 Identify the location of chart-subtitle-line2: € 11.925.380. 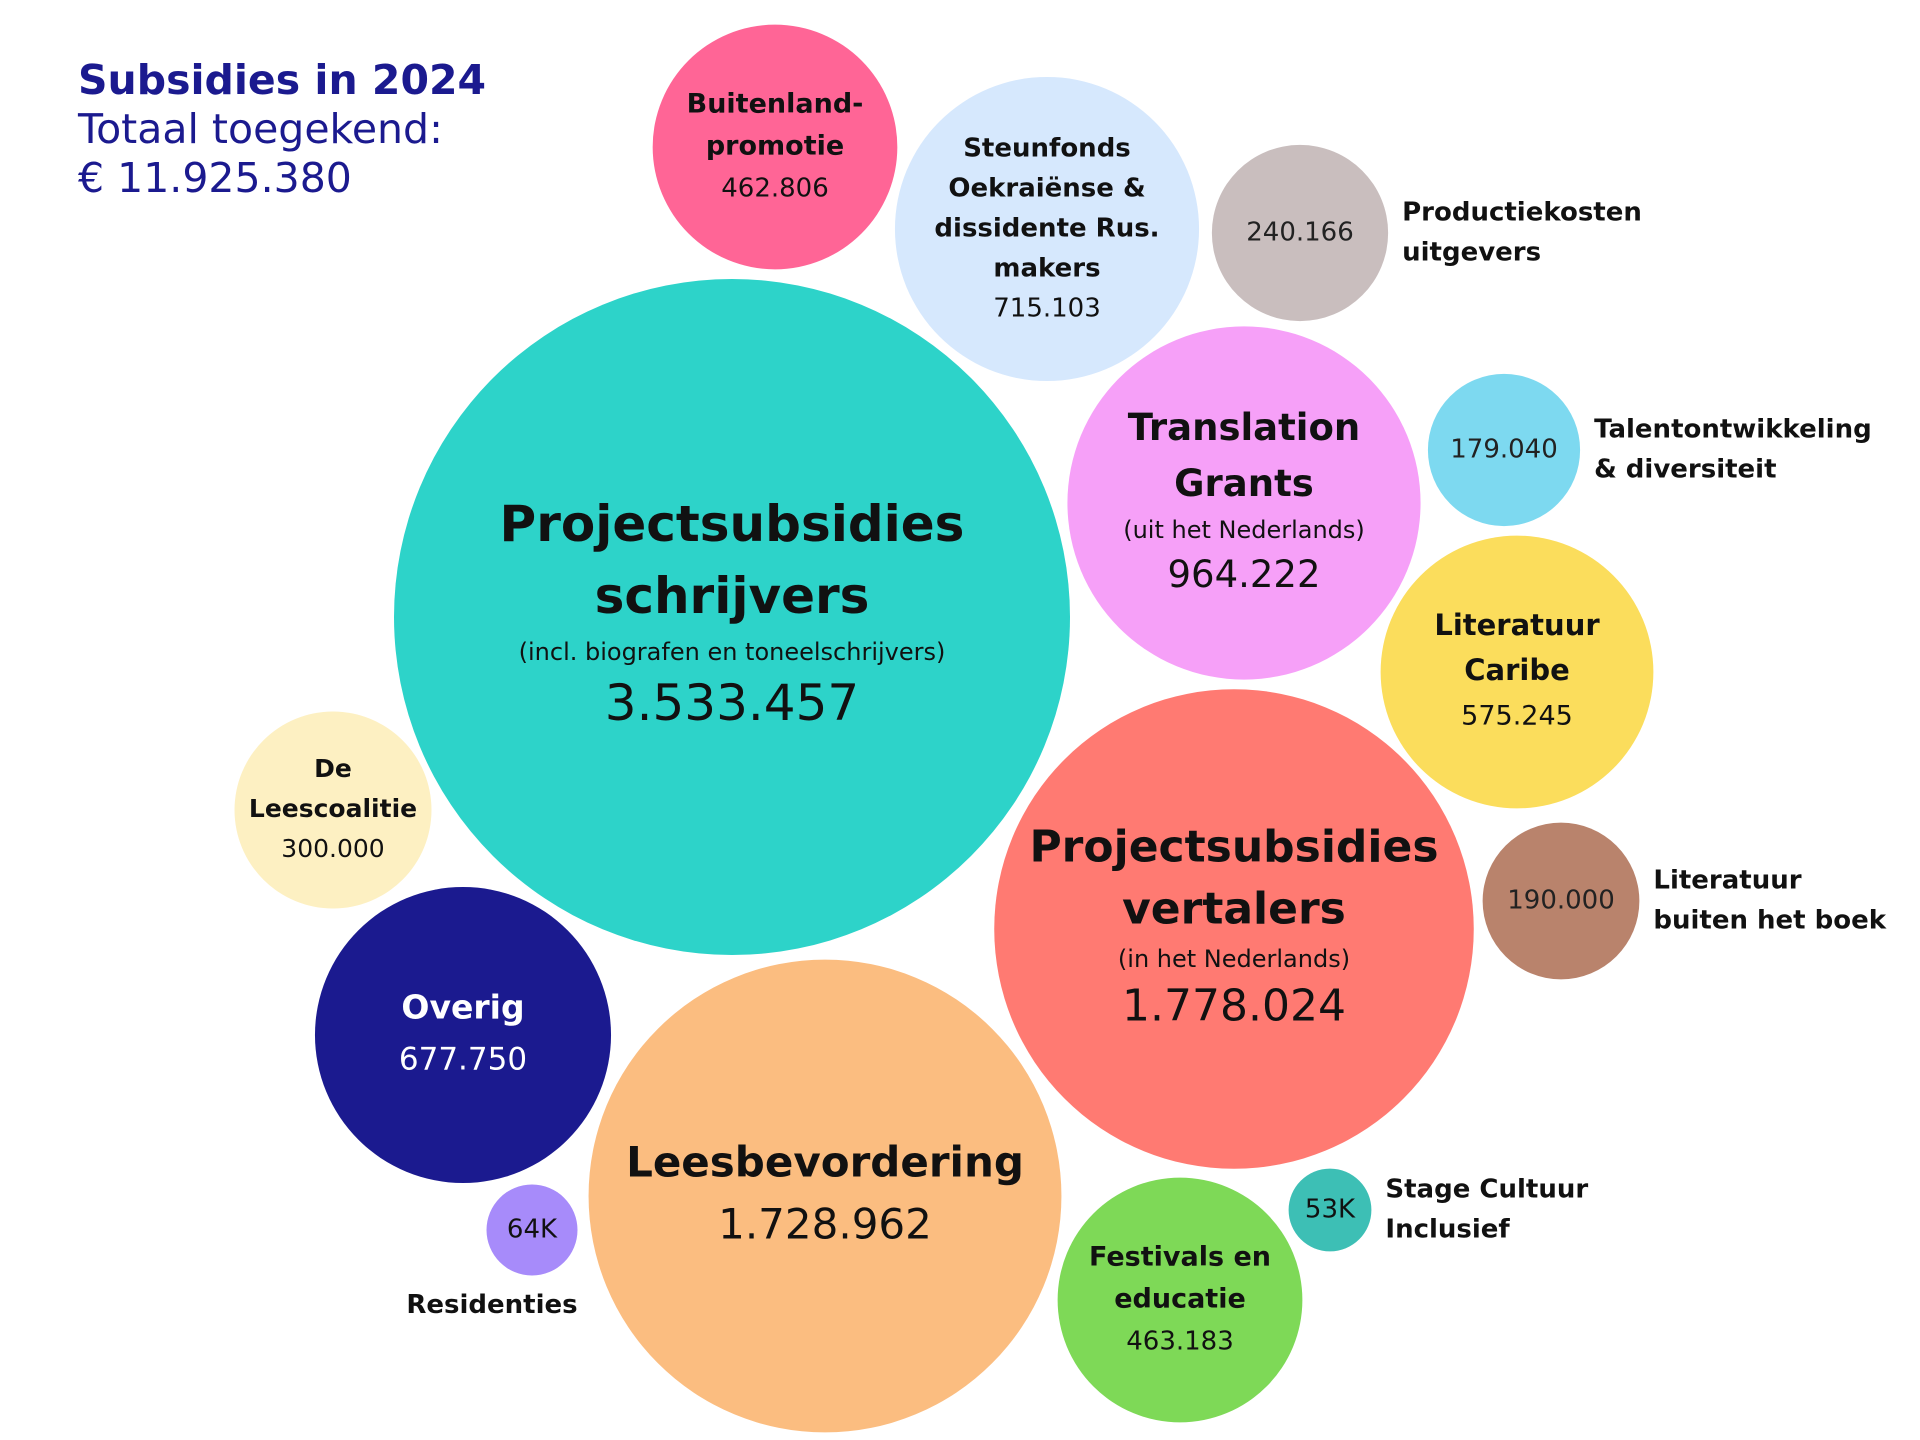
(215, 178).